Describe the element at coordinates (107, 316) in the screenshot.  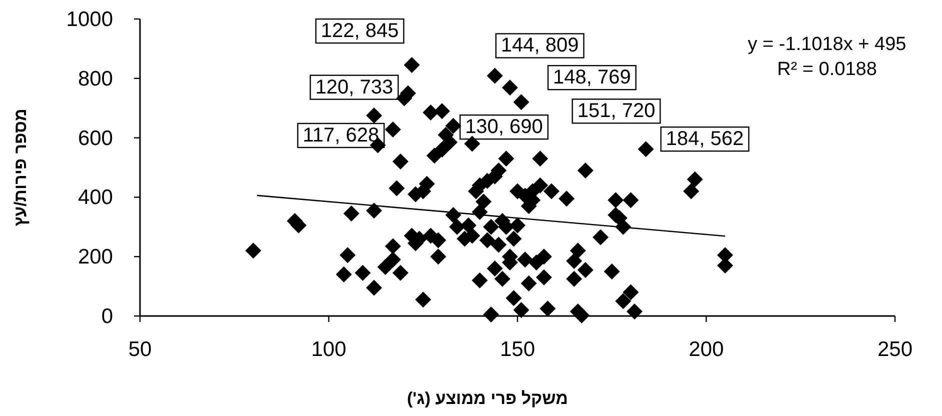
I see `y-tick-label: 0` at that location.